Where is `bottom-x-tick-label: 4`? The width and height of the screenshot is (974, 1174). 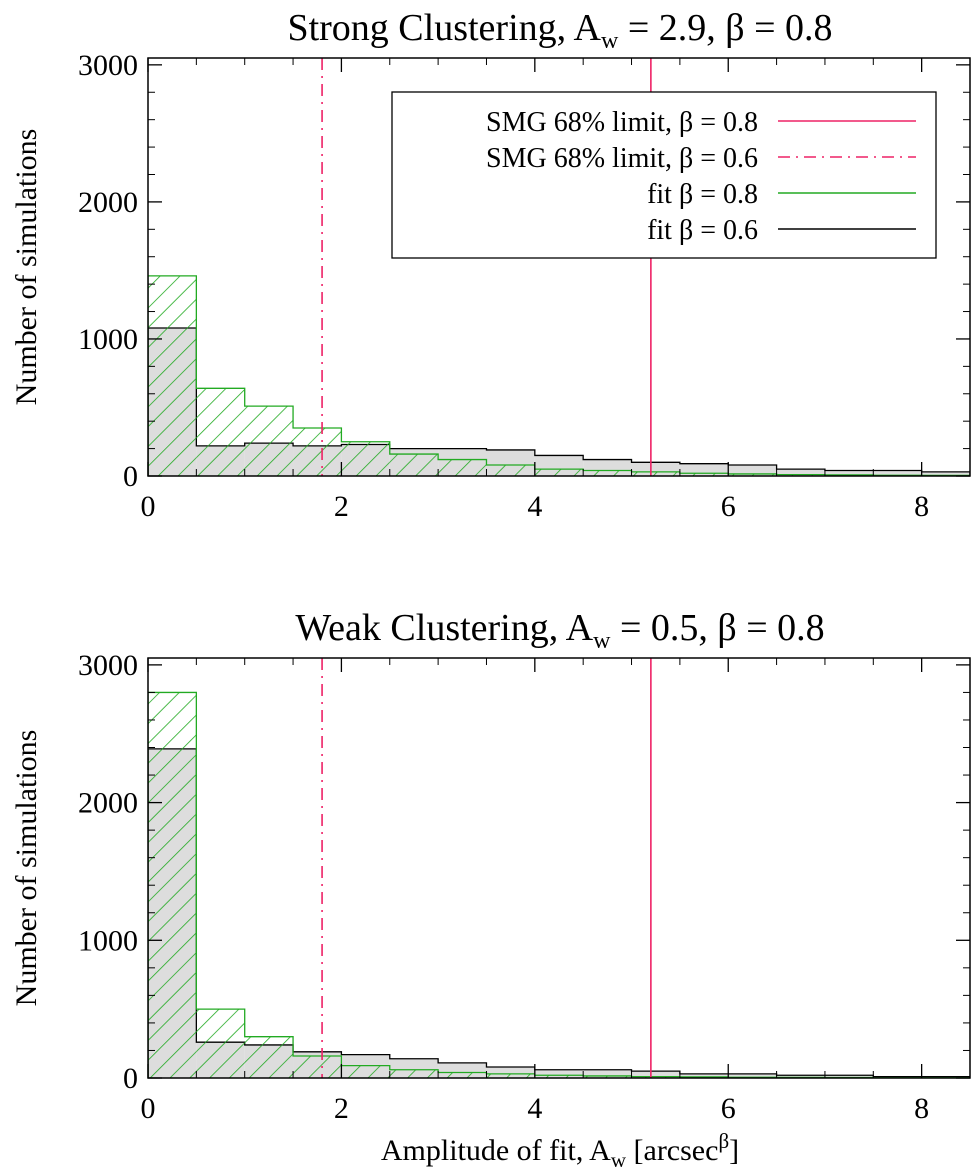
bottom-x-tick-label: 4 is located at coordinates (534, 1108).